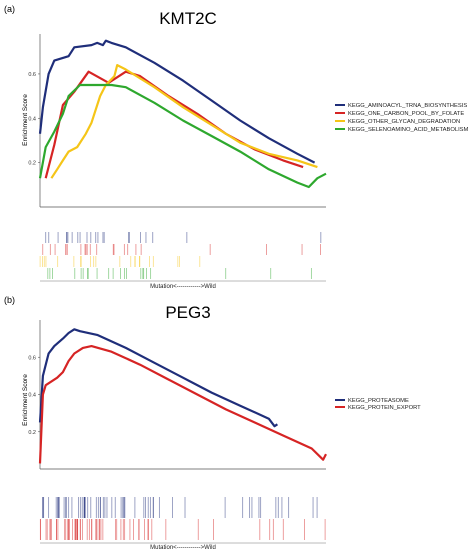 The width and height of the screenshot is (474, 554). I want to click on panel-a-title: KMT2C, so click(188, 18).